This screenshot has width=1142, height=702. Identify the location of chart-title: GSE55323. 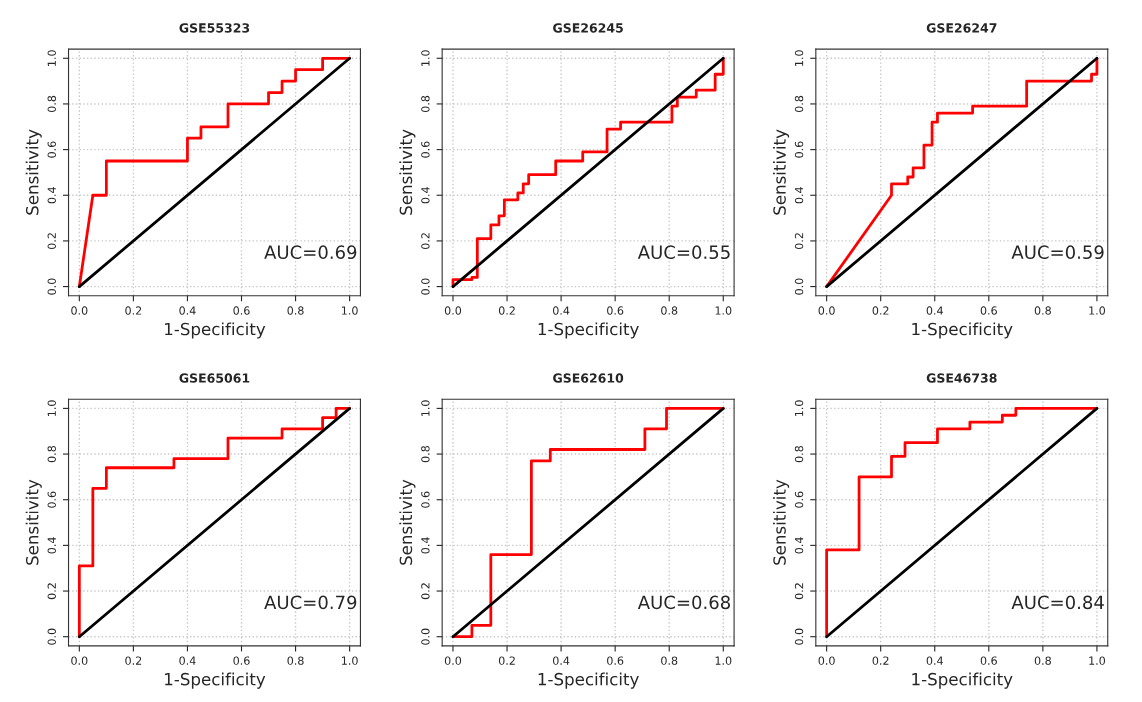
(214, 28).